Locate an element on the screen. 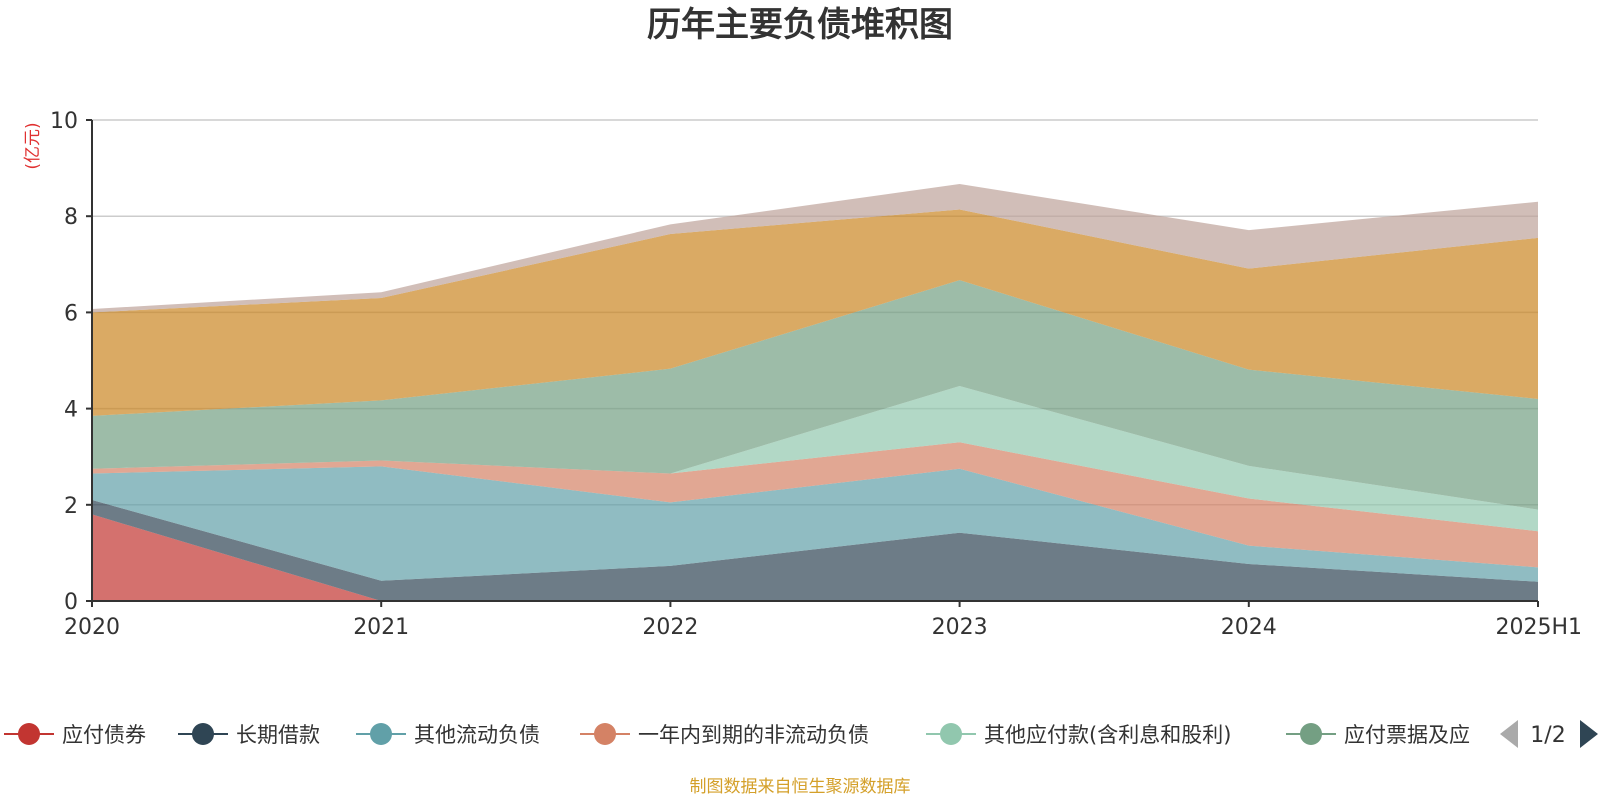 Image resolution: width=1600 pixels, height=800 pixels. x-axis-tick-labels: 2020 2021 2022 2023 2024 2025H1 is located at coordinates (823, 627).